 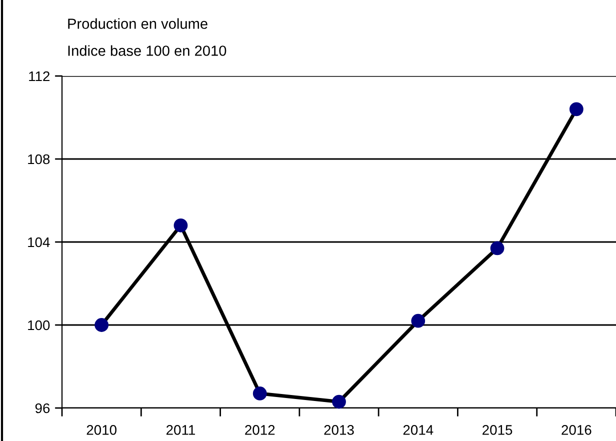 I want to click on x-tick-label: 2011, so click(x=180, y=430).